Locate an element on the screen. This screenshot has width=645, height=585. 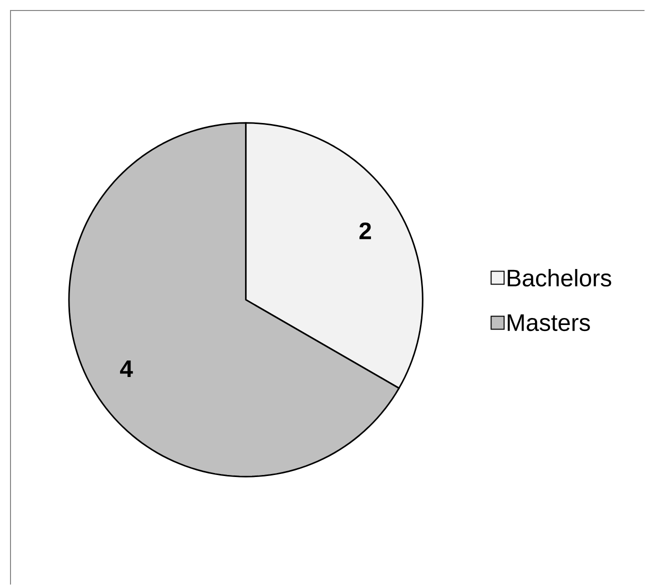
data-label: 4 is located at coordinates (126, 368).